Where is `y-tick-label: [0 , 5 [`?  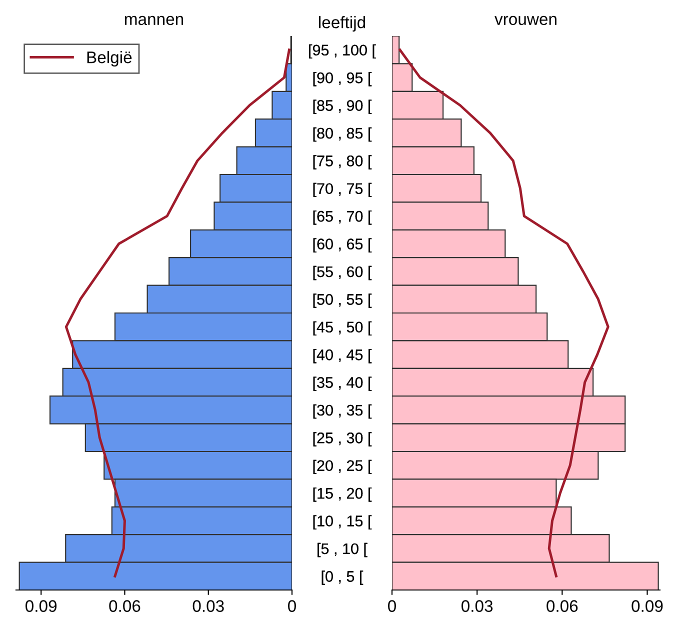
y-tick-label: [0 , 5 [ is located at coordinates (343, 577).